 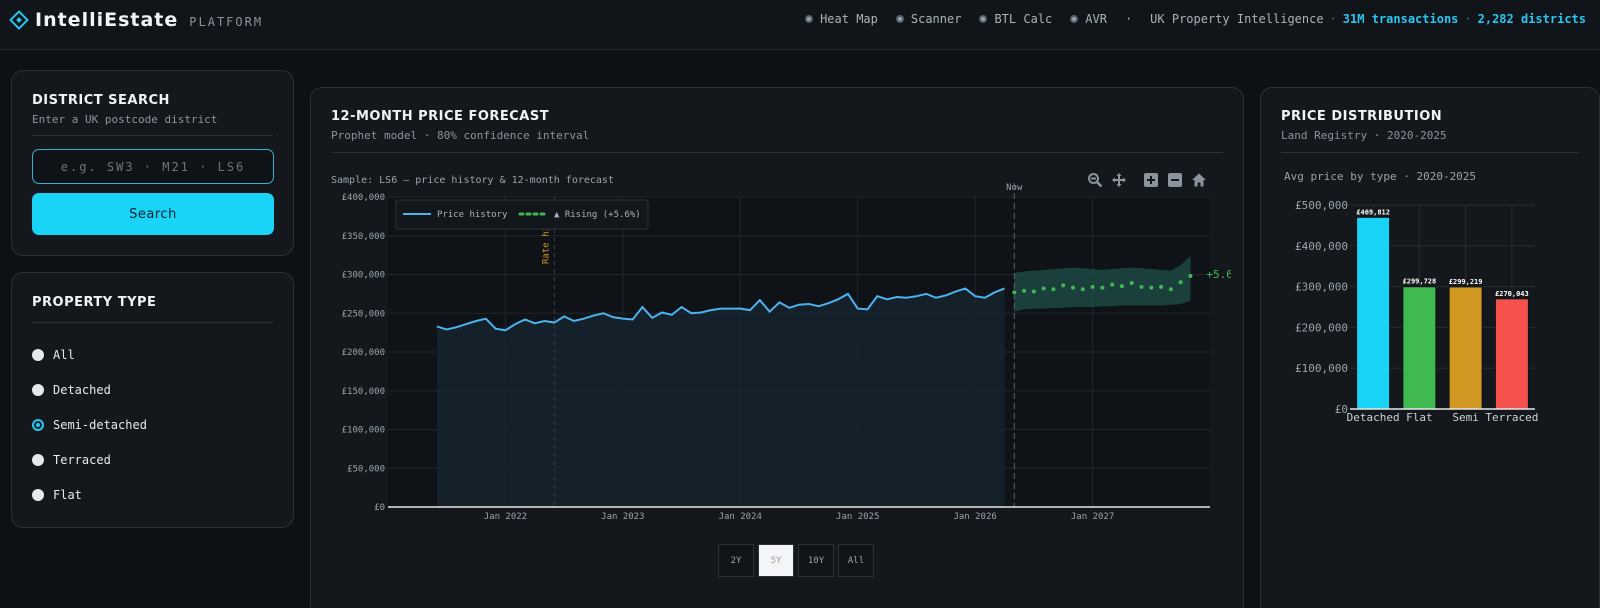 I want to click on distribution-chart-title: Avg price by type · 2020-2025, so click(x=1380, y=176).